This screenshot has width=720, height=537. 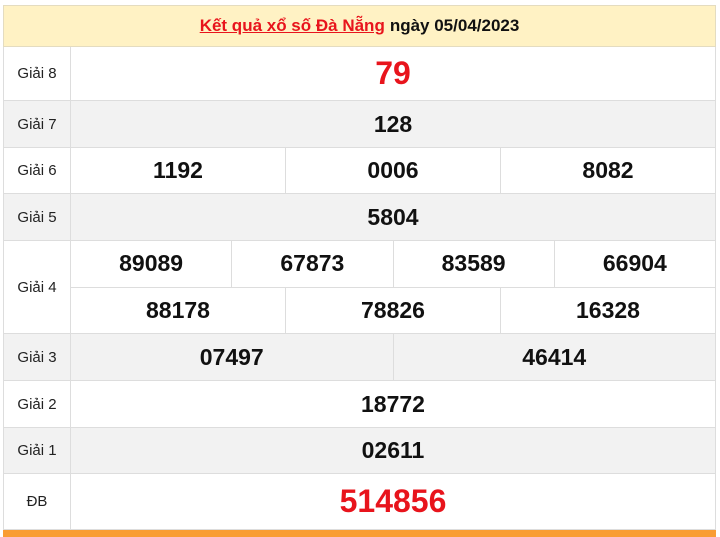 I want to click on prize-number: 88178, so click(x=178, y=309).